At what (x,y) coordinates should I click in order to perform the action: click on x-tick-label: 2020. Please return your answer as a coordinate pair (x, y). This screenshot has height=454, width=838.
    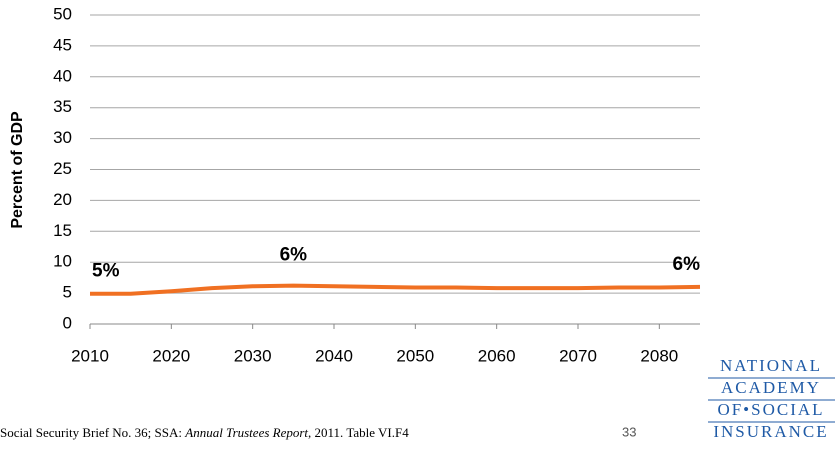
    Looking at the image, I should click on (171, 355).